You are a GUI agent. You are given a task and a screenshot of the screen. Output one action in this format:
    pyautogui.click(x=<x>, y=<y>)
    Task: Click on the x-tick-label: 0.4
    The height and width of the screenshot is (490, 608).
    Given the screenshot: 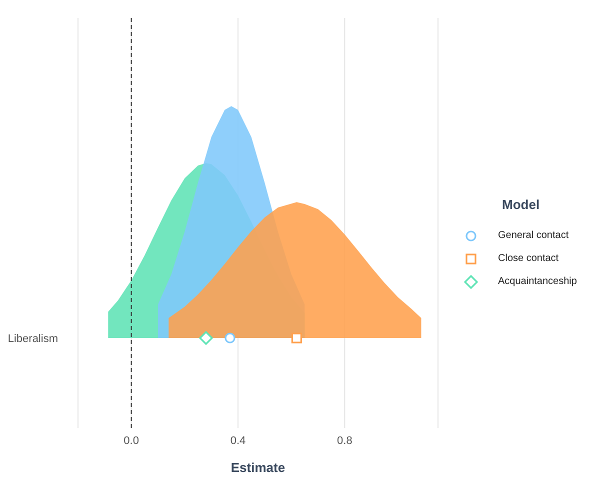 What is the action you would take?
    pyautogui.click(x=238, y=440)
    